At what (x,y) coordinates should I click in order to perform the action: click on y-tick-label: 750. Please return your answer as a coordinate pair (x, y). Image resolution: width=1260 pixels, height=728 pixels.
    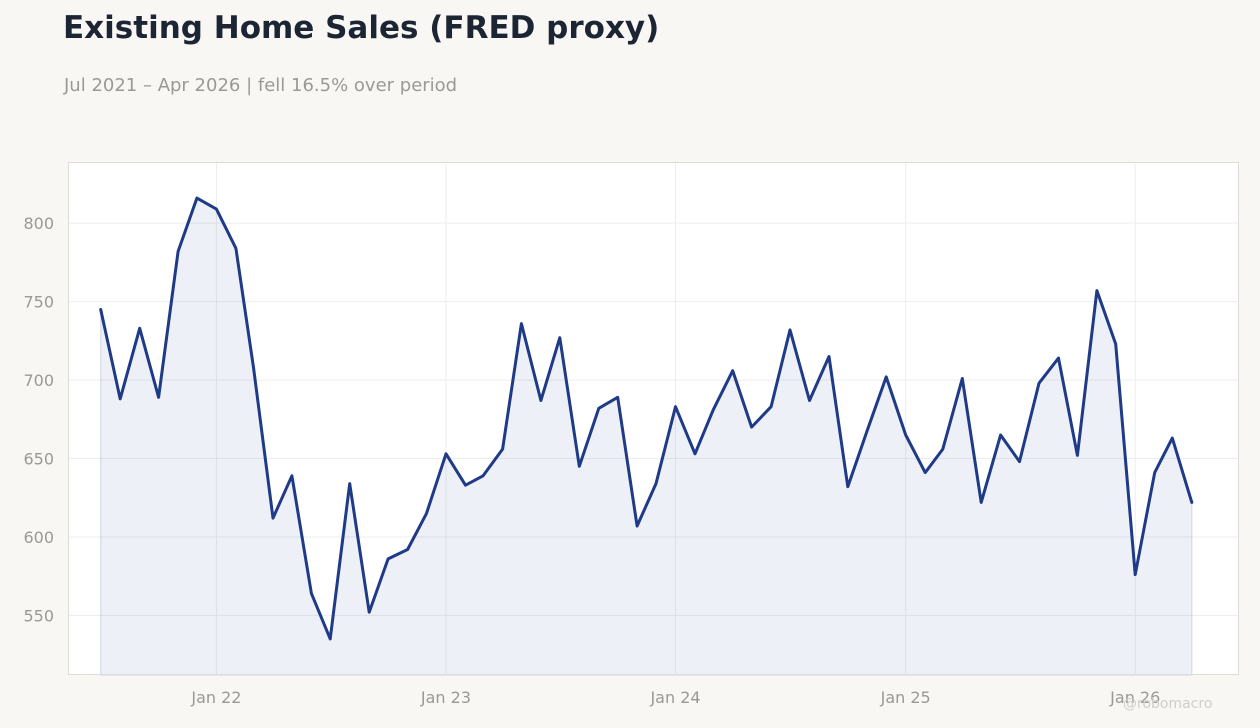
    Looking at the image, I should click on (38, 302).